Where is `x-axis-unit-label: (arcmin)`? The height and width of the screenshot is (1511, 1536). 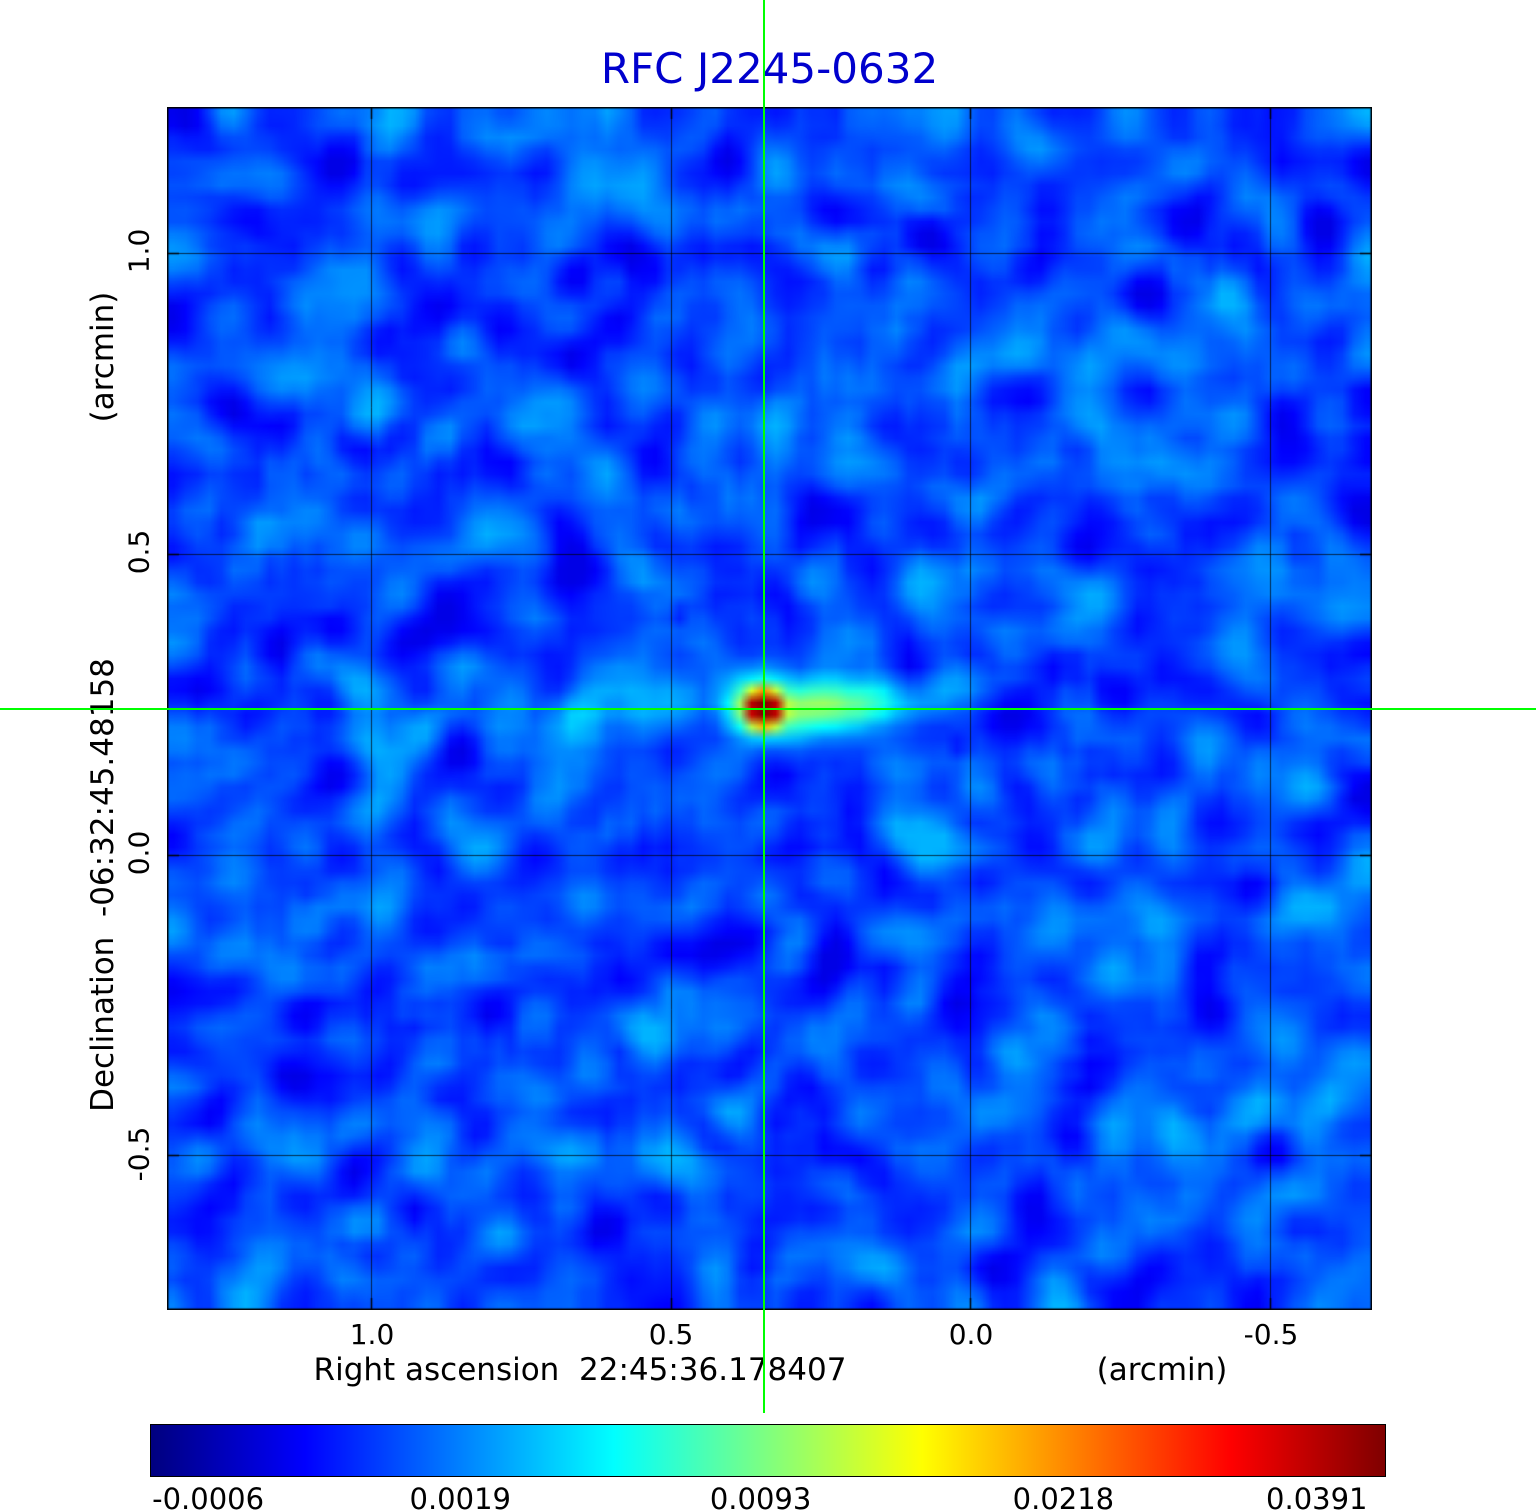 x-axis-unit-label: (arcmin) is located at coordinates (1162, 1370).